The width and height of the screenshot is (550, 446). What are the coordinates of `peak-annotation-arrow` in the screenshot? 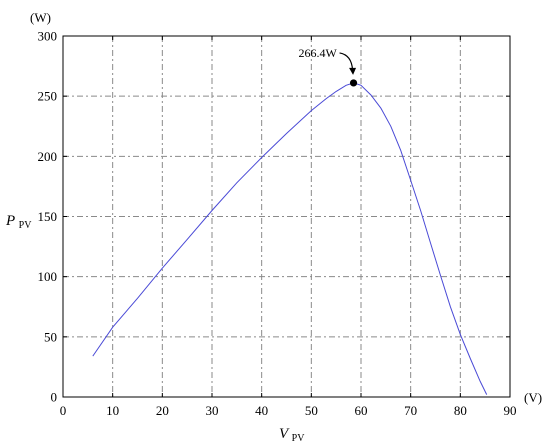 It's located at (346, 61).